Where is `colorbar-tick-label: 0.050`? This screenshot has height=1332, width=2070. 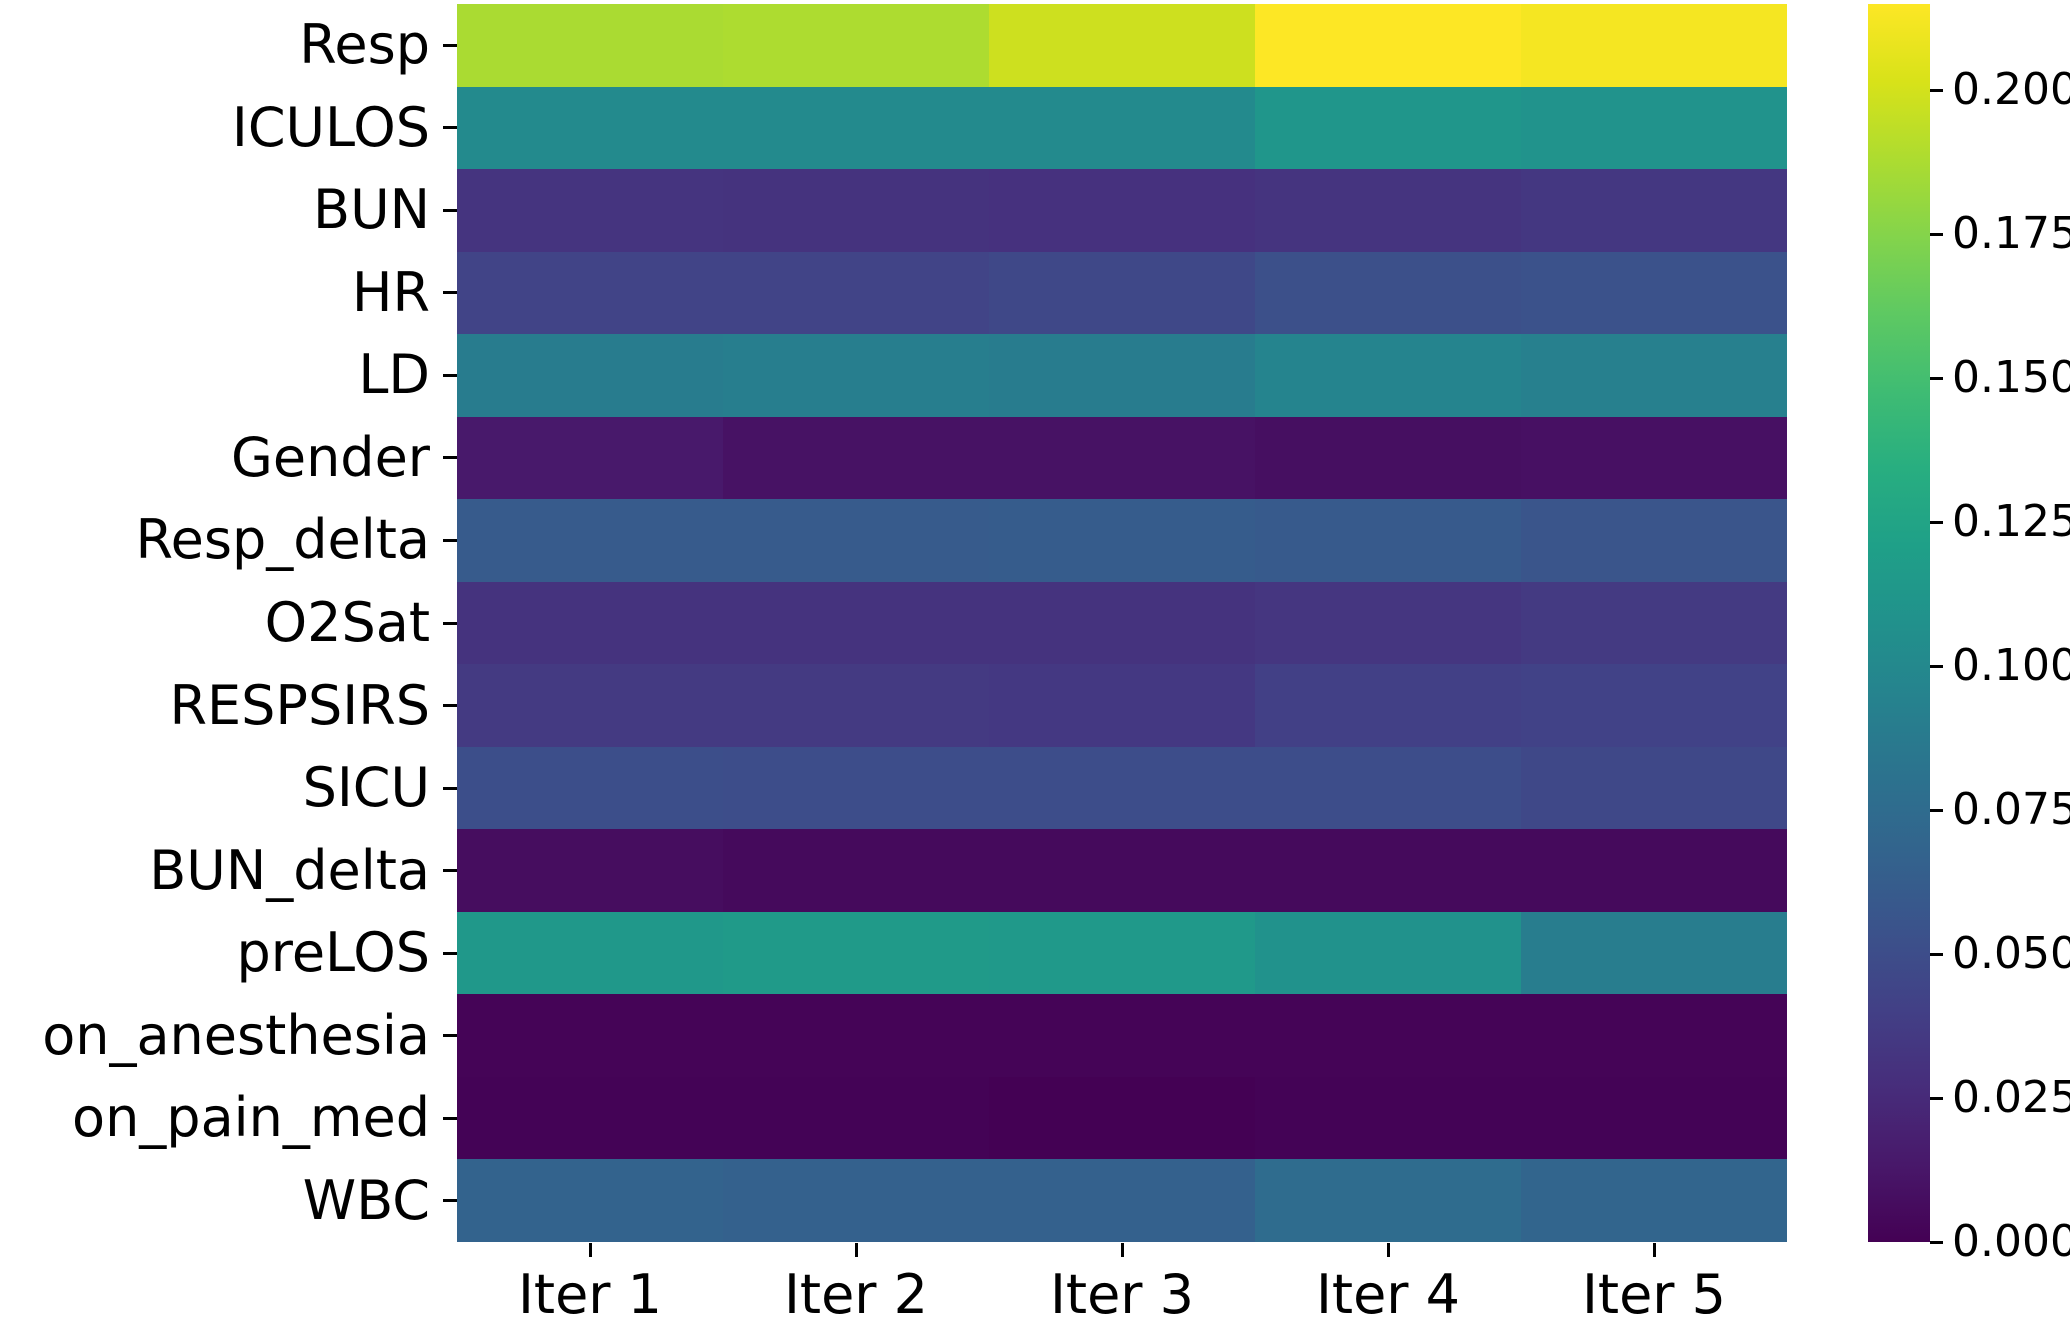
colorbar-tick-label: 0.050 is located at coordinates (2011, 954).